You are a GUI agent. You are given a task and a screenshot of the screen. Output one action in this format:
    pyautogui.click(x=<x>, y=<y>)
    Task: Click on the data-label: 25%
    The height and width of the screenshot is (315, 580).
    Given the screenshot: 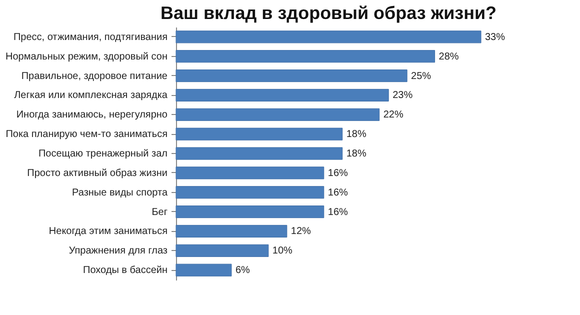 What is the action you would take?
    pyautogui.click(x=421, y=76)
    